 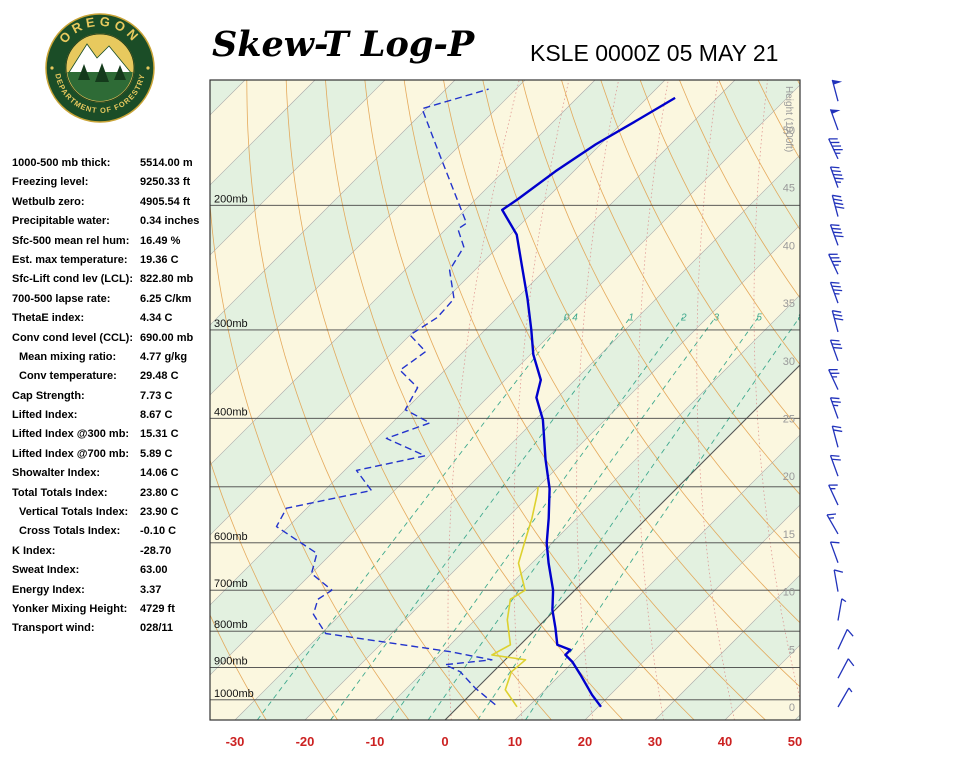 I want to click on temp-tick-label: 50, so click(x=795, y=741).